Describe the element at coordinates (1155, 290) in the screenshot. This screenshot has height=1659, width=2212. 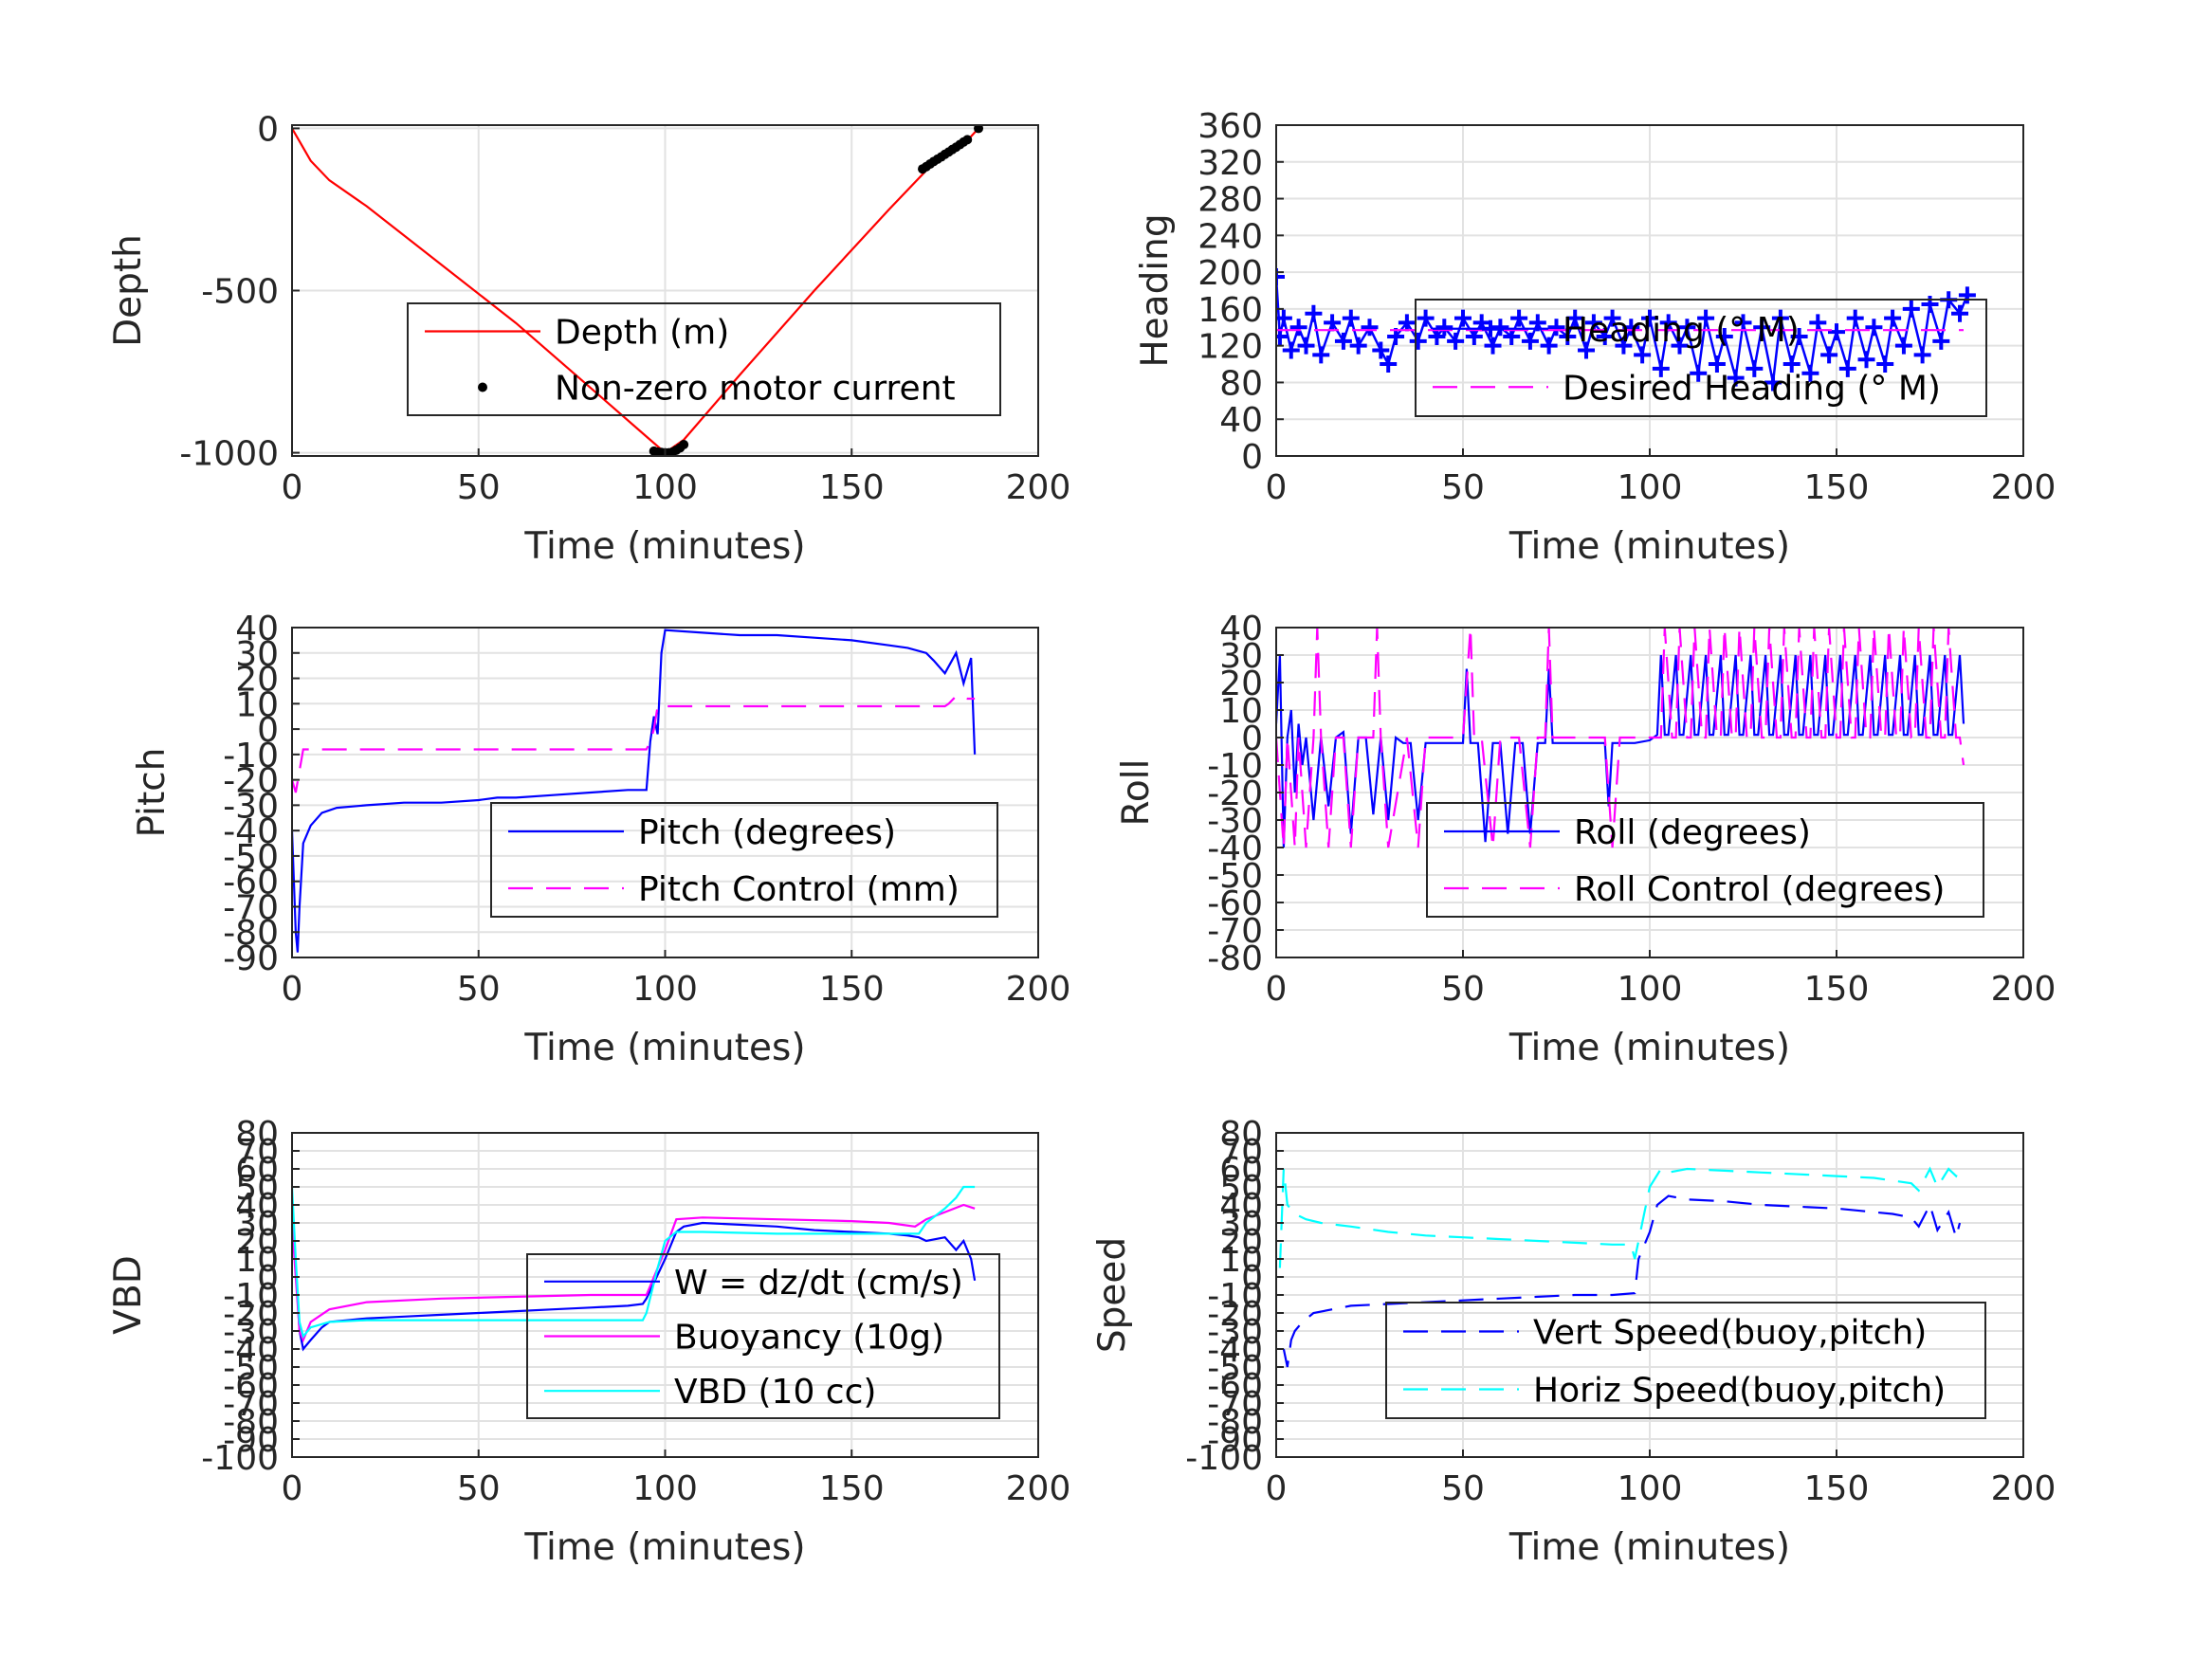
I see `y-axis-label: Heading` at that location.